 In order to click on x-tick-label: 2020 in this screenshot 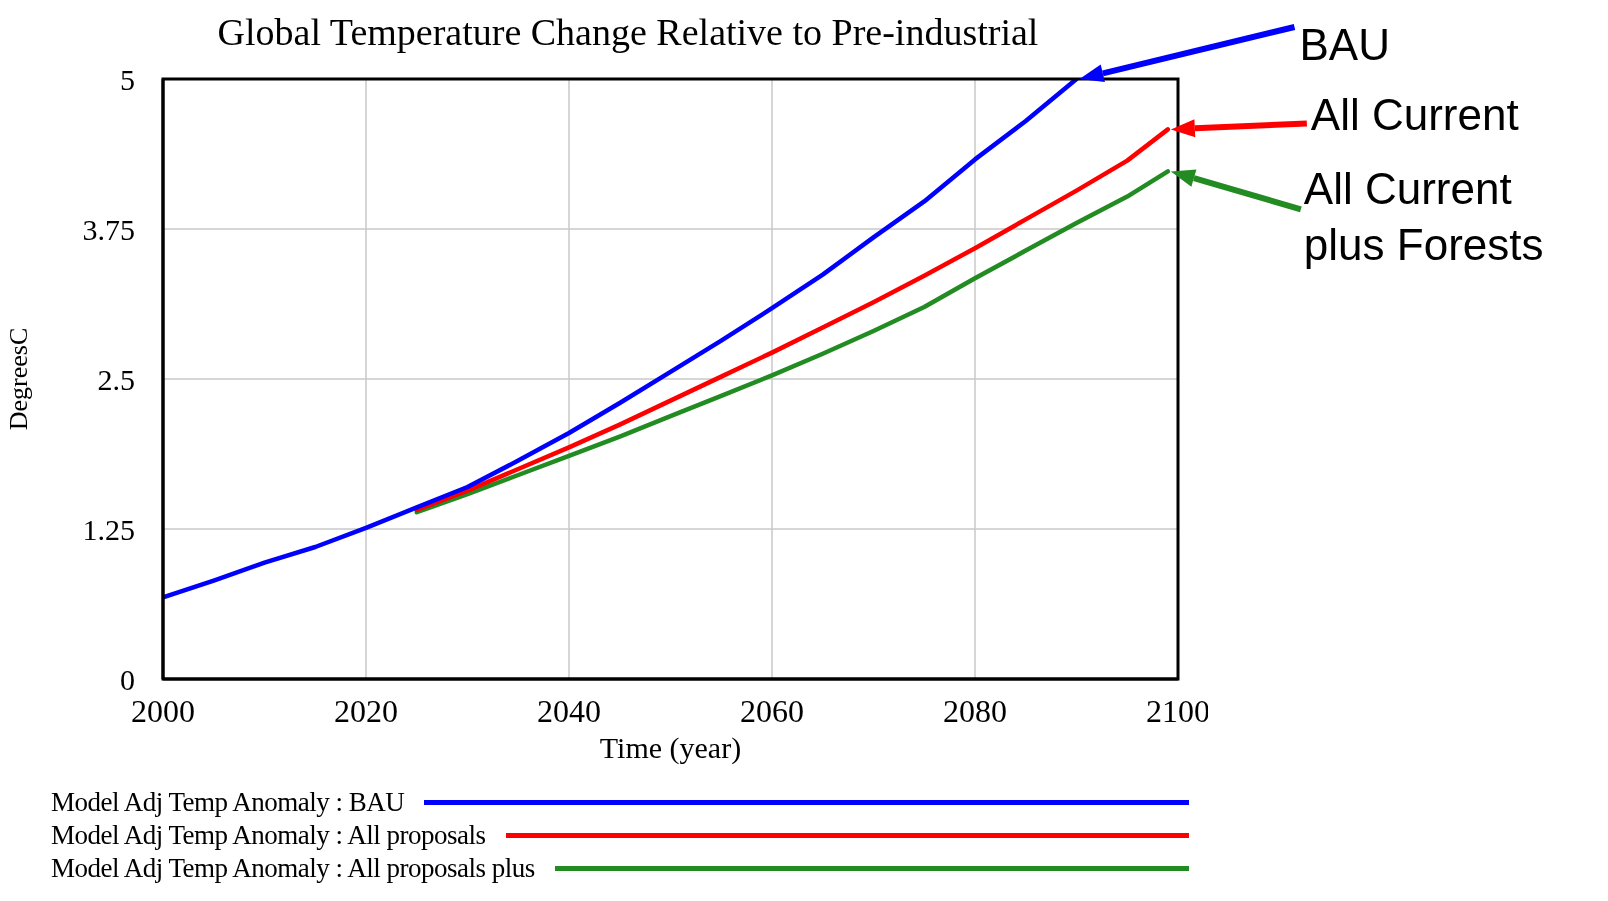, I will do `click(366, 710)`.